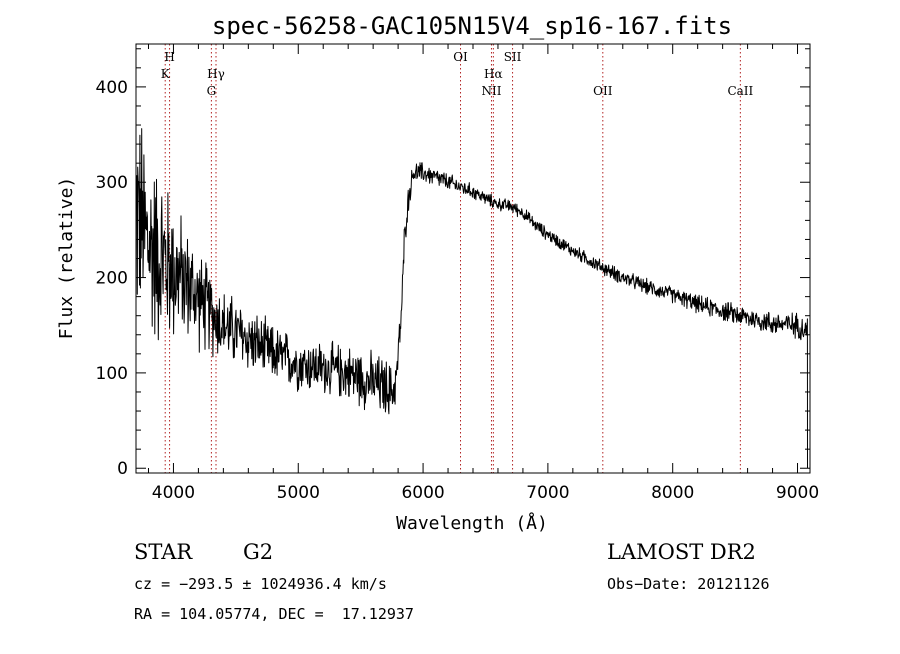 This screenshot has width=900, height=654. What do you see at coordinates (472, 523) in the screenshot?
I see `x-axis-label: Wavelength (Å)` at bounding box center [472, 523].